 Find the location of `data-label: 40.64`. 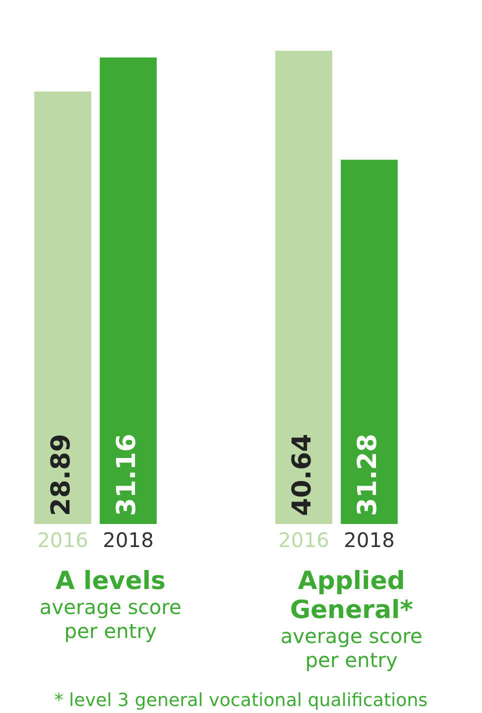

data-label: 40.64 is located at coordinates (303, 475).